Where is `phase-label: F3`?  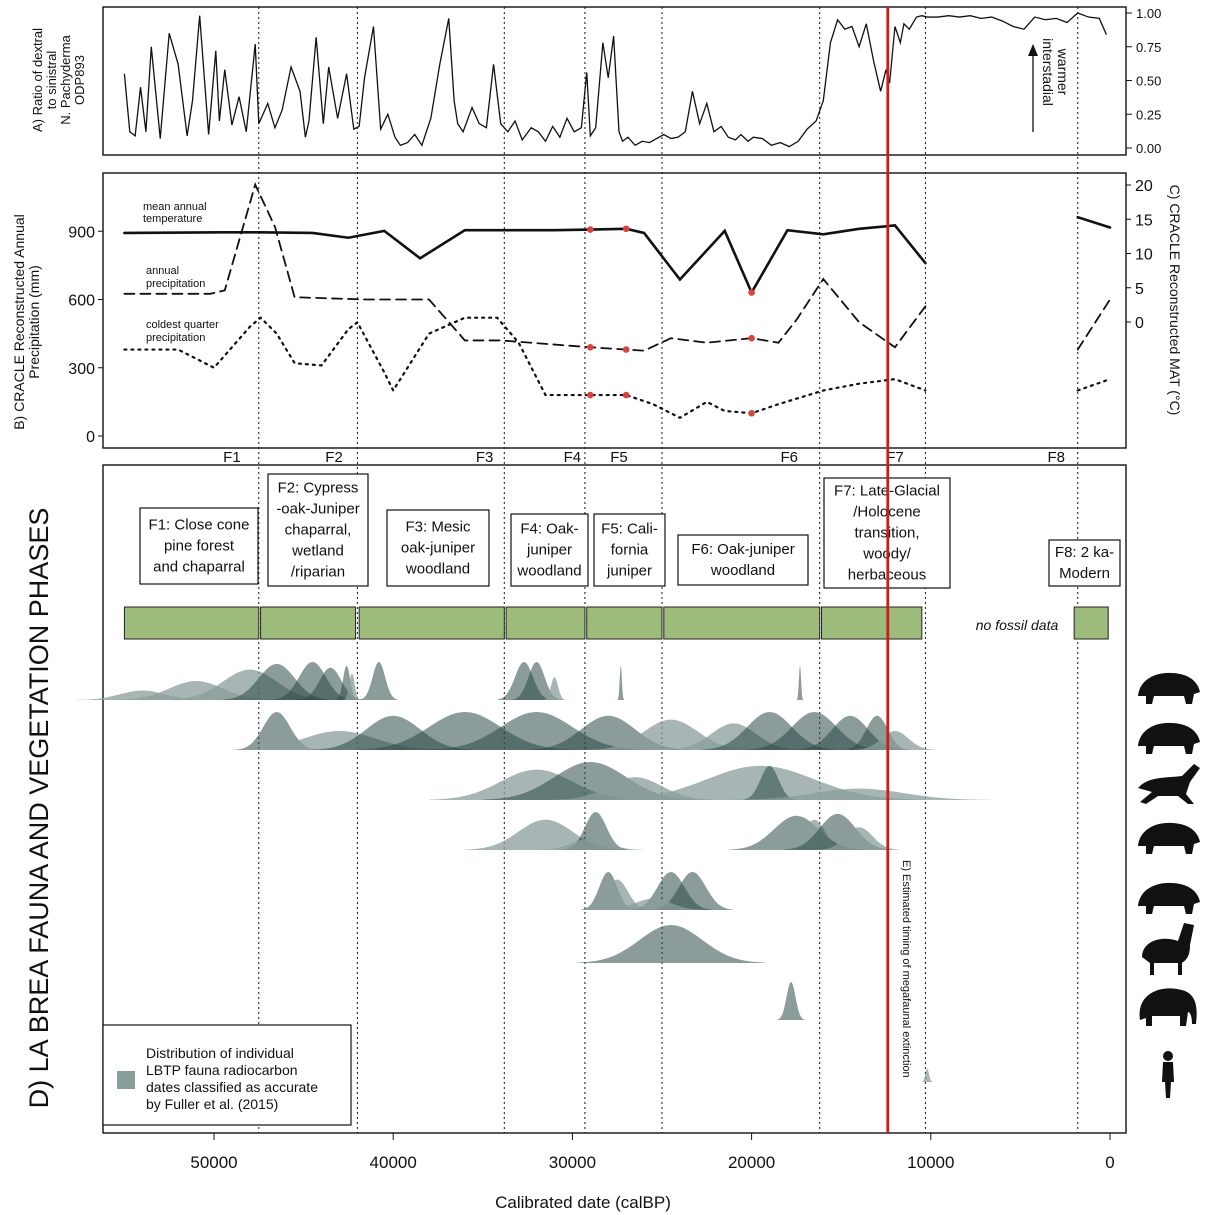
phase-label: F3 is located at coordinates (485, 457).